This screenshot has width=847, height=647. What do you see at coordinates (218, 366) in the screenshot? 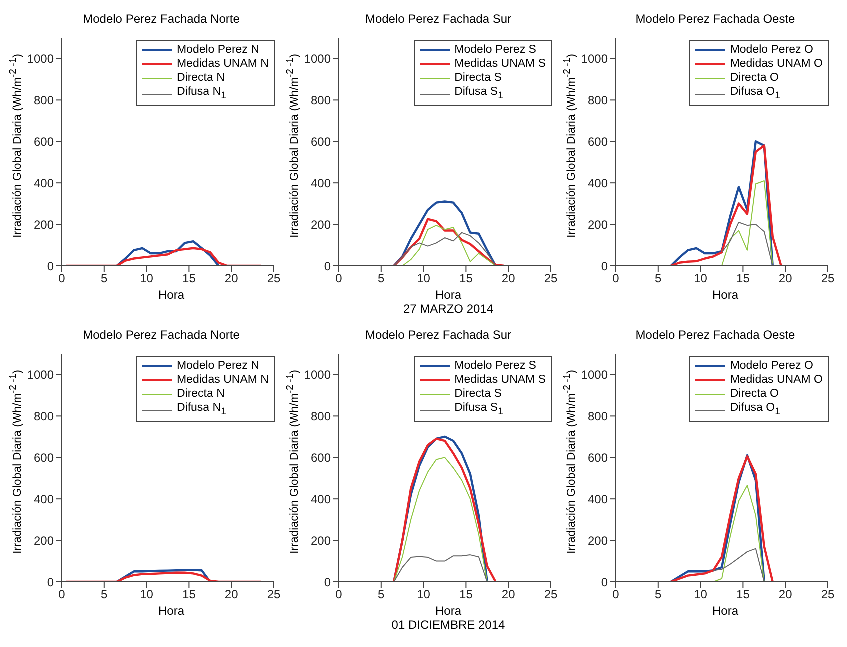
I see `legend-label: Modelo Perez N` at bounding box center [218, 366].